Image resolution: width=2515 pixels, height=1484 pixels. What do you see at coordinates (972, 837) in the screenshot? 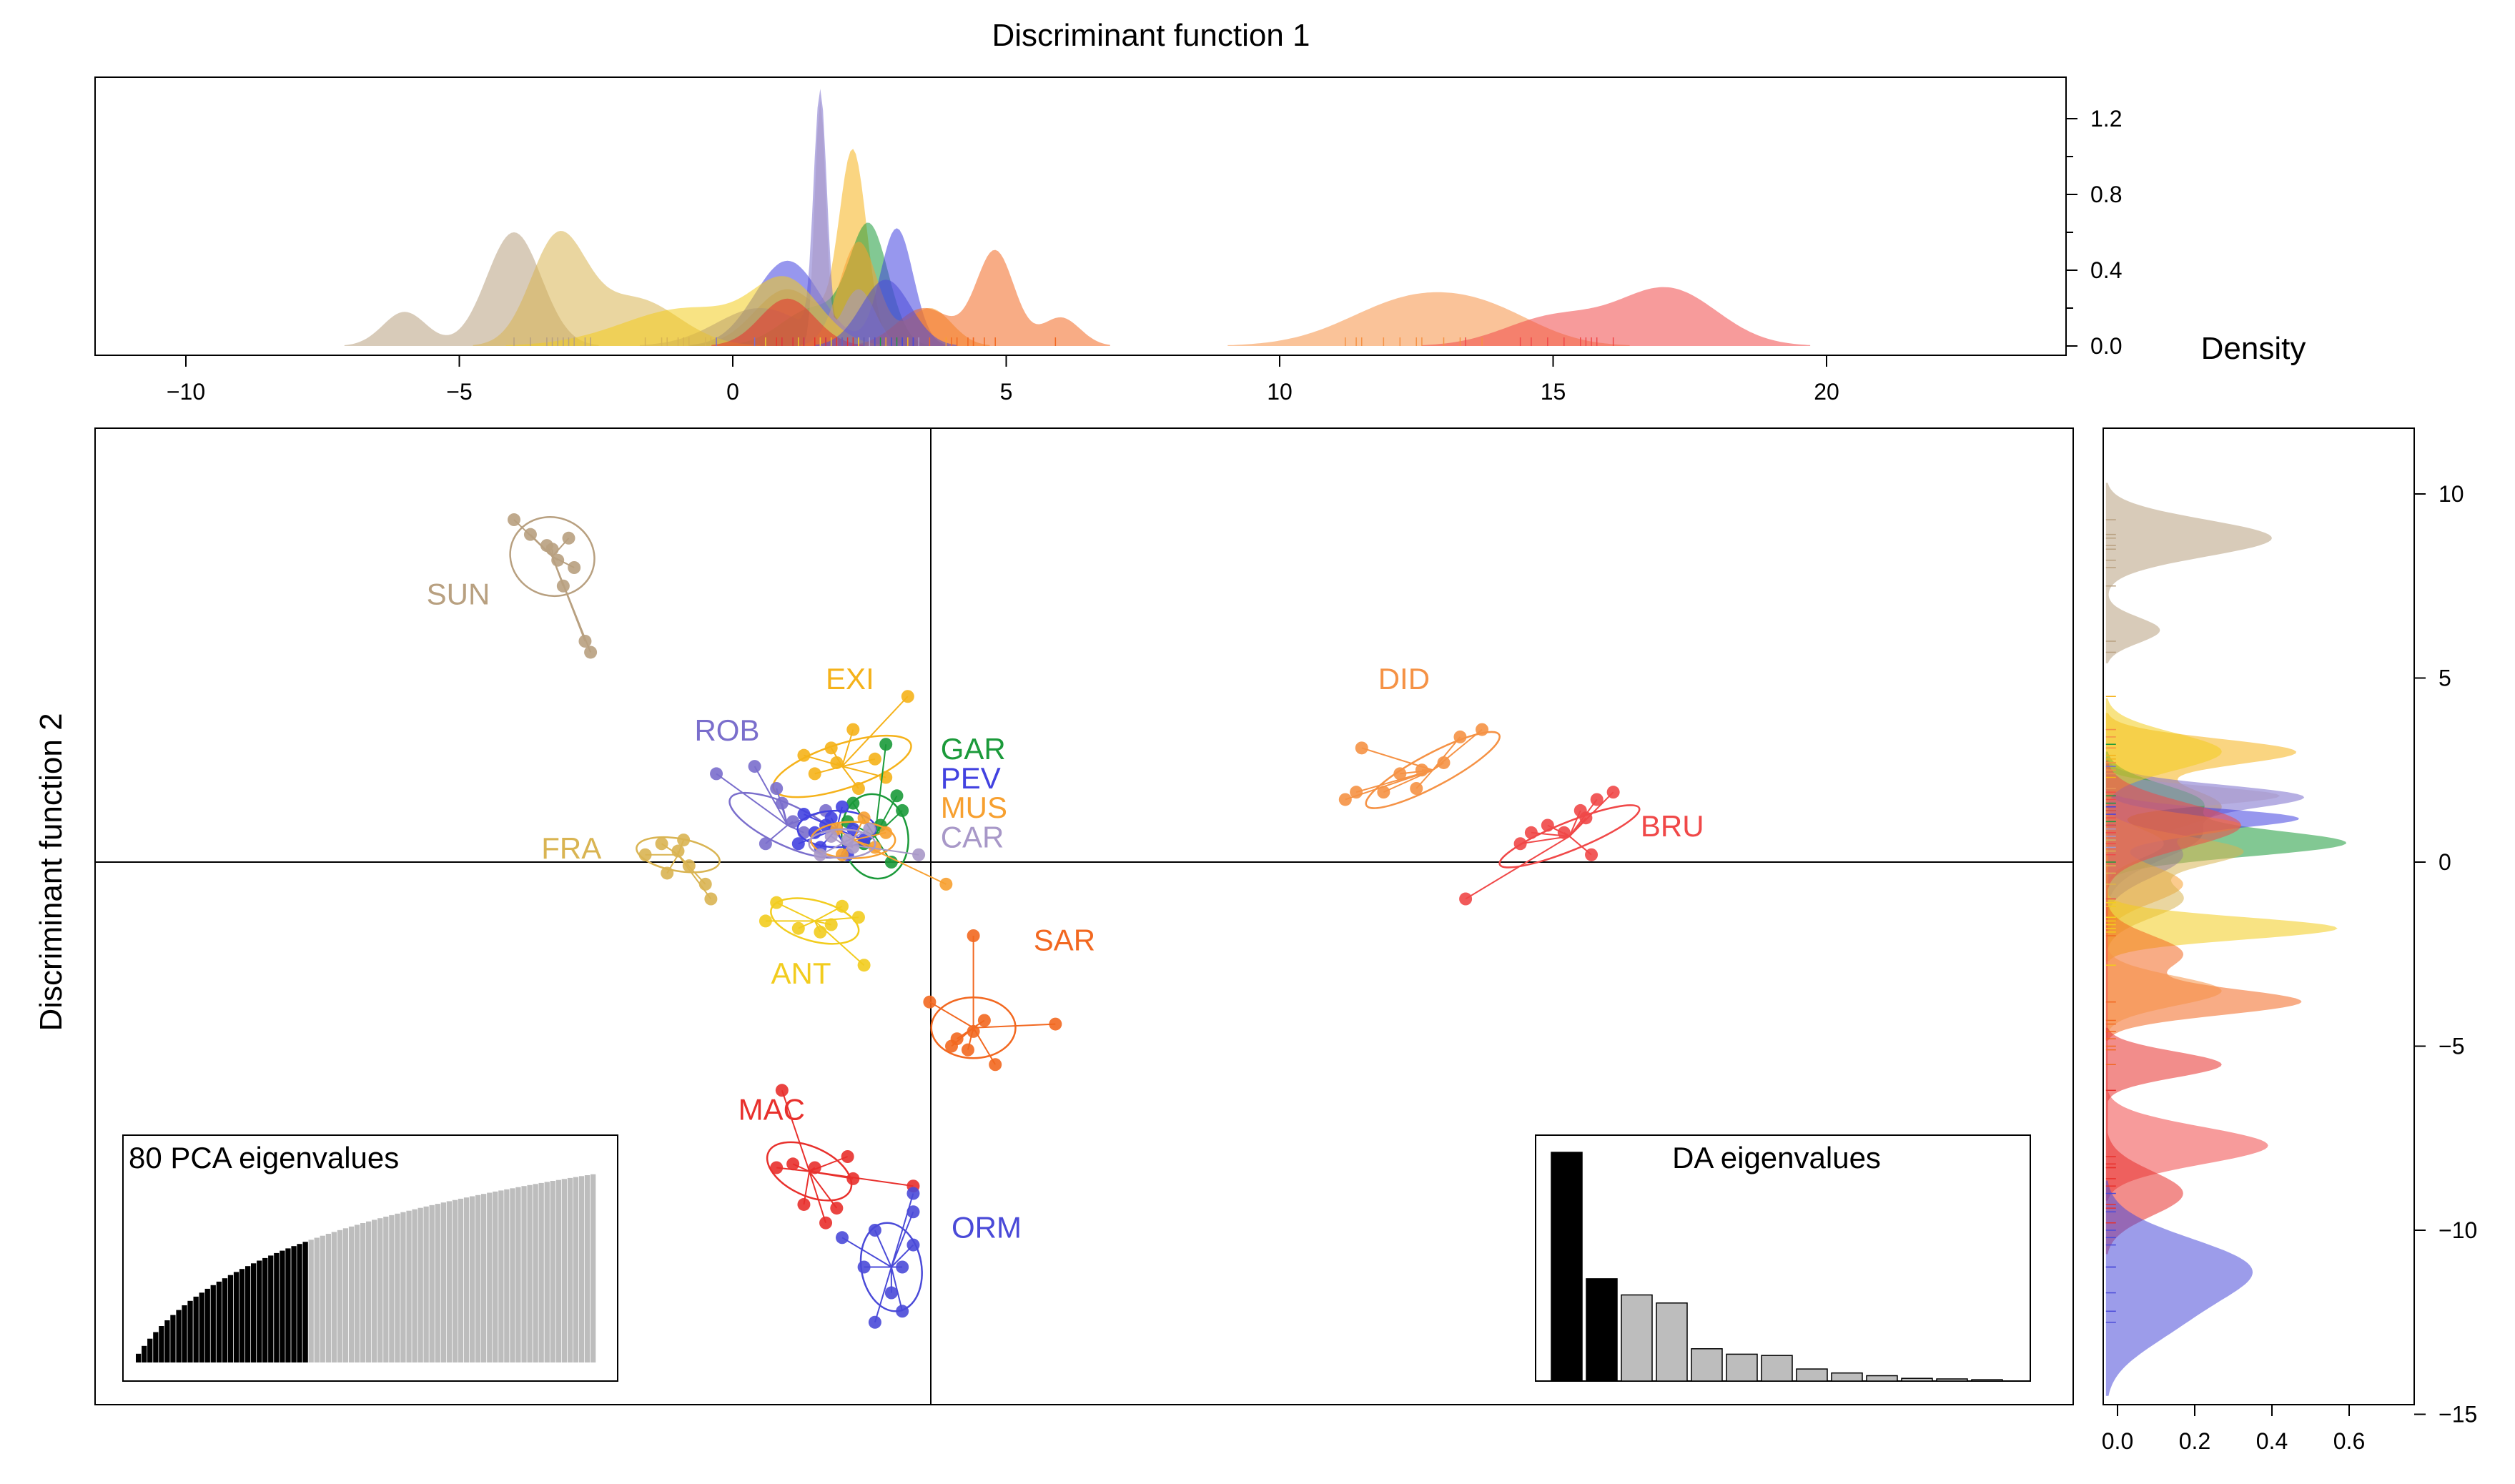
I see `group-label-car: CAR` at bounding box center [972, 837].